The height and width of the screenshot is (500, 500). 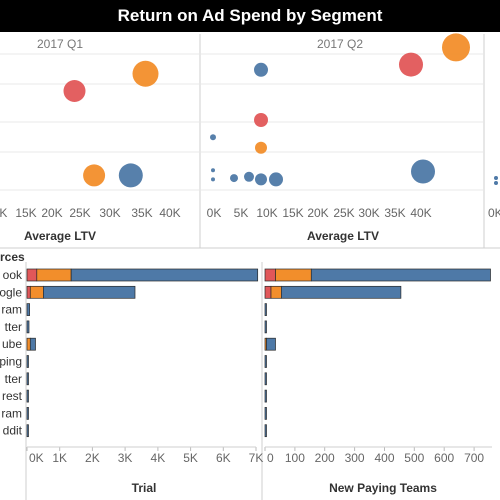 I want to click on scatter-tick-q1: 0K, so click(x=3, y=213).